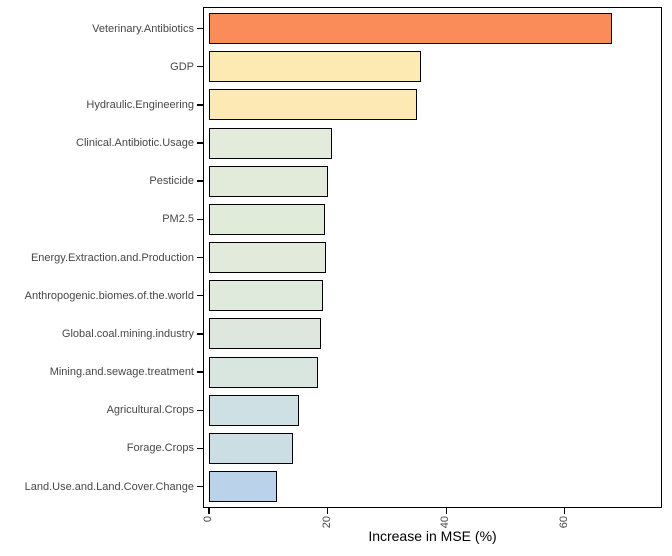 The image size is (672, 556). I want to click on category-label: Clinical.Antibiotic.Usage, so click(135, 143).